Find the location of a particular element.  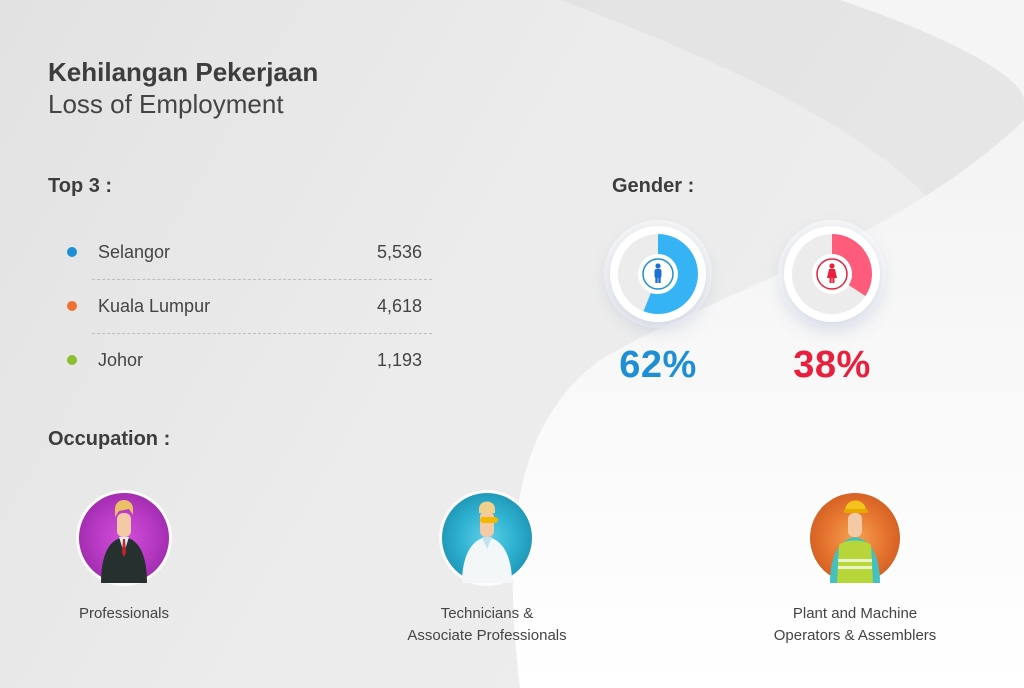

male-donut is located at coordinates (658, 274).